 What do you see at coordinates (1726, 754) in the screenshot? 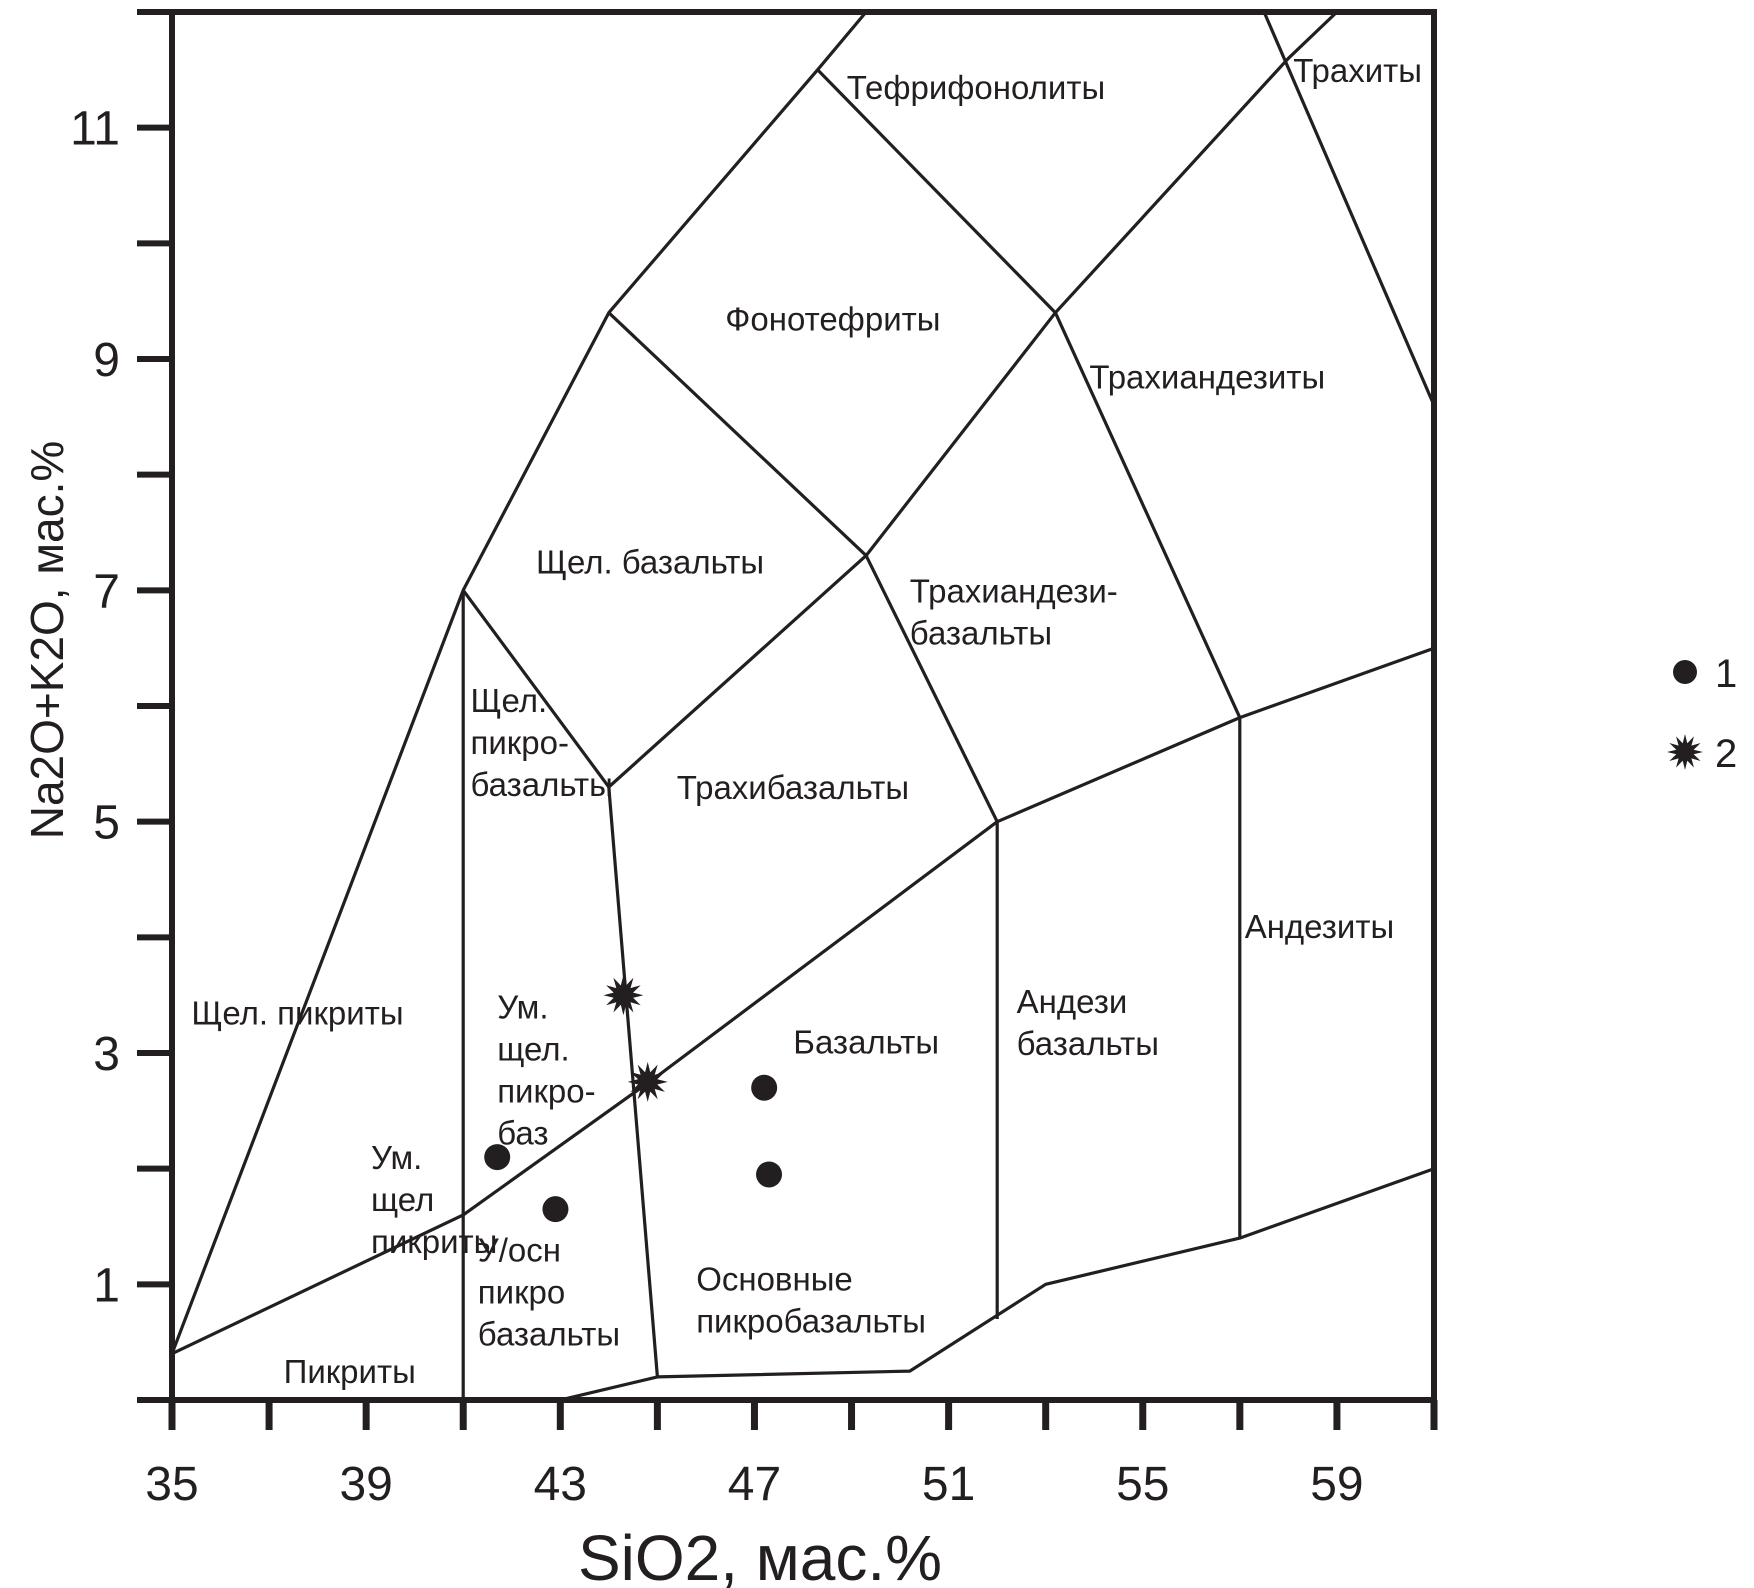
I see `legend-label-2: 2` at bounding box center [1726, 754].